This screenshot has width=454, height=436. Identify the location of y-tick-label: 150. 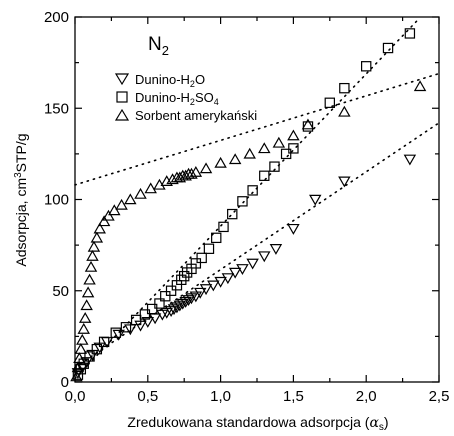
(56, 108).